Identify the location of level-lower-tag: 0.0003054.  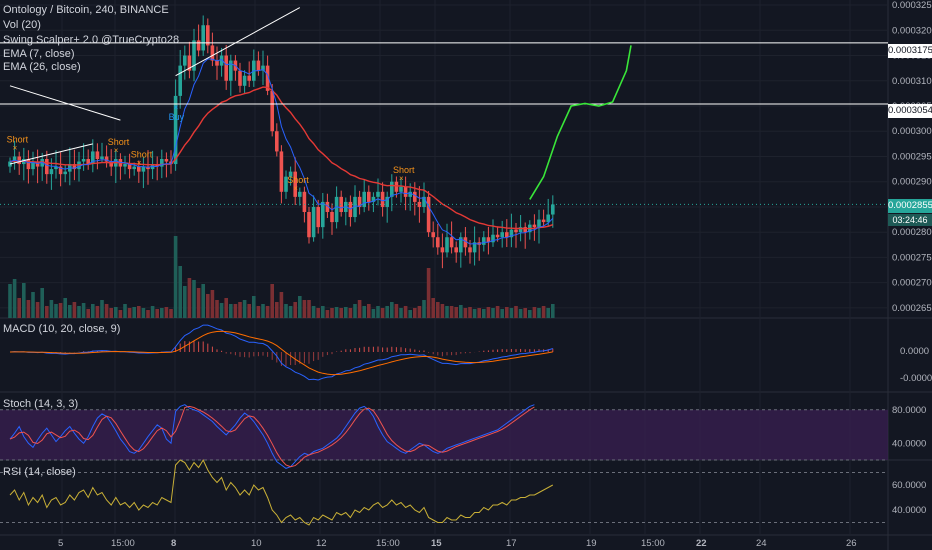
(910, 111).